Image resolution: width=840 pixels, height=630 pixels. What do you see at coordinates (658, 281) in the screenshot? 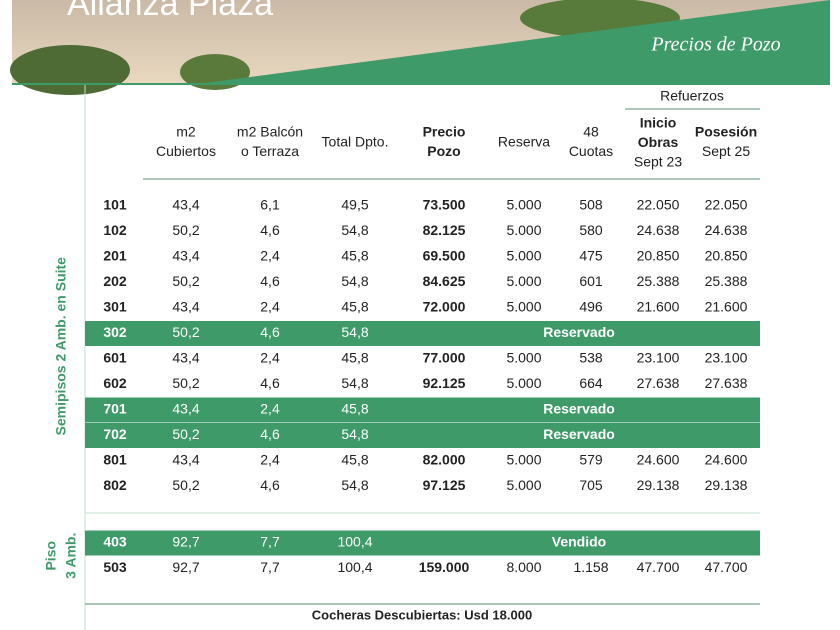
I see `cell: 25.388` at bounding box center [658, 281].